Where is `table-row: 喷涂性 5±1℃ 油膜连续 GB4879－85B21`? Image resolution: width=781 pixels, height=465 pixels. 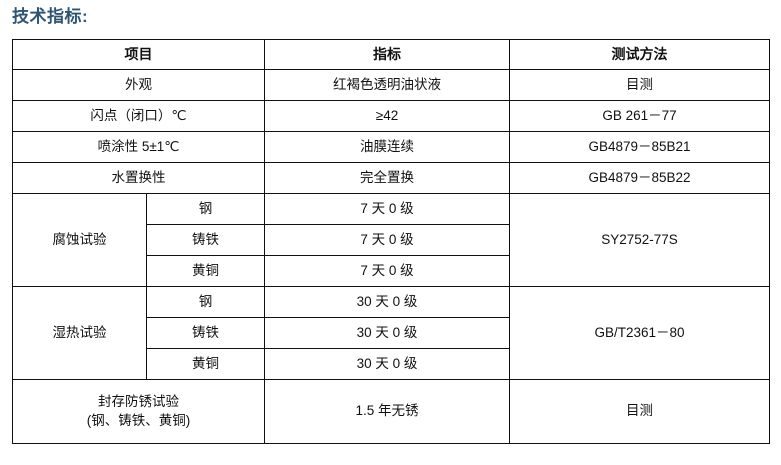 table-row: 喷涂性 5±1℃ 油膜连续 GB4879－85B21 is located at coordinates (391, 147).